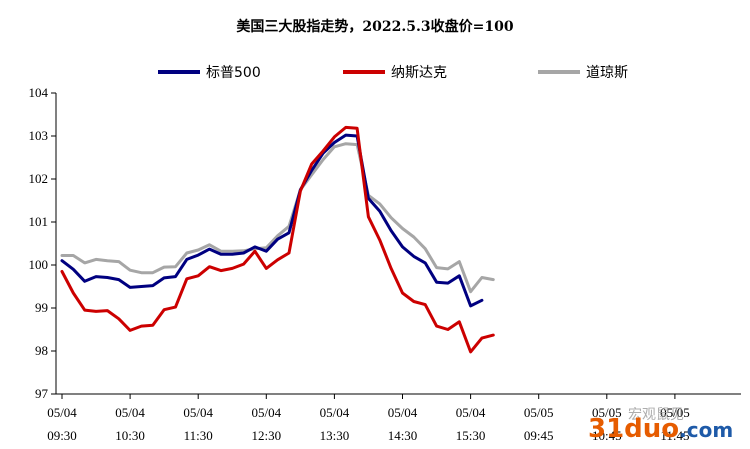 This screenshot has height=449, width=750. I want to click on y-axis-ticks: 97 98 99 100 101 102 103 104, so click(42, 243).